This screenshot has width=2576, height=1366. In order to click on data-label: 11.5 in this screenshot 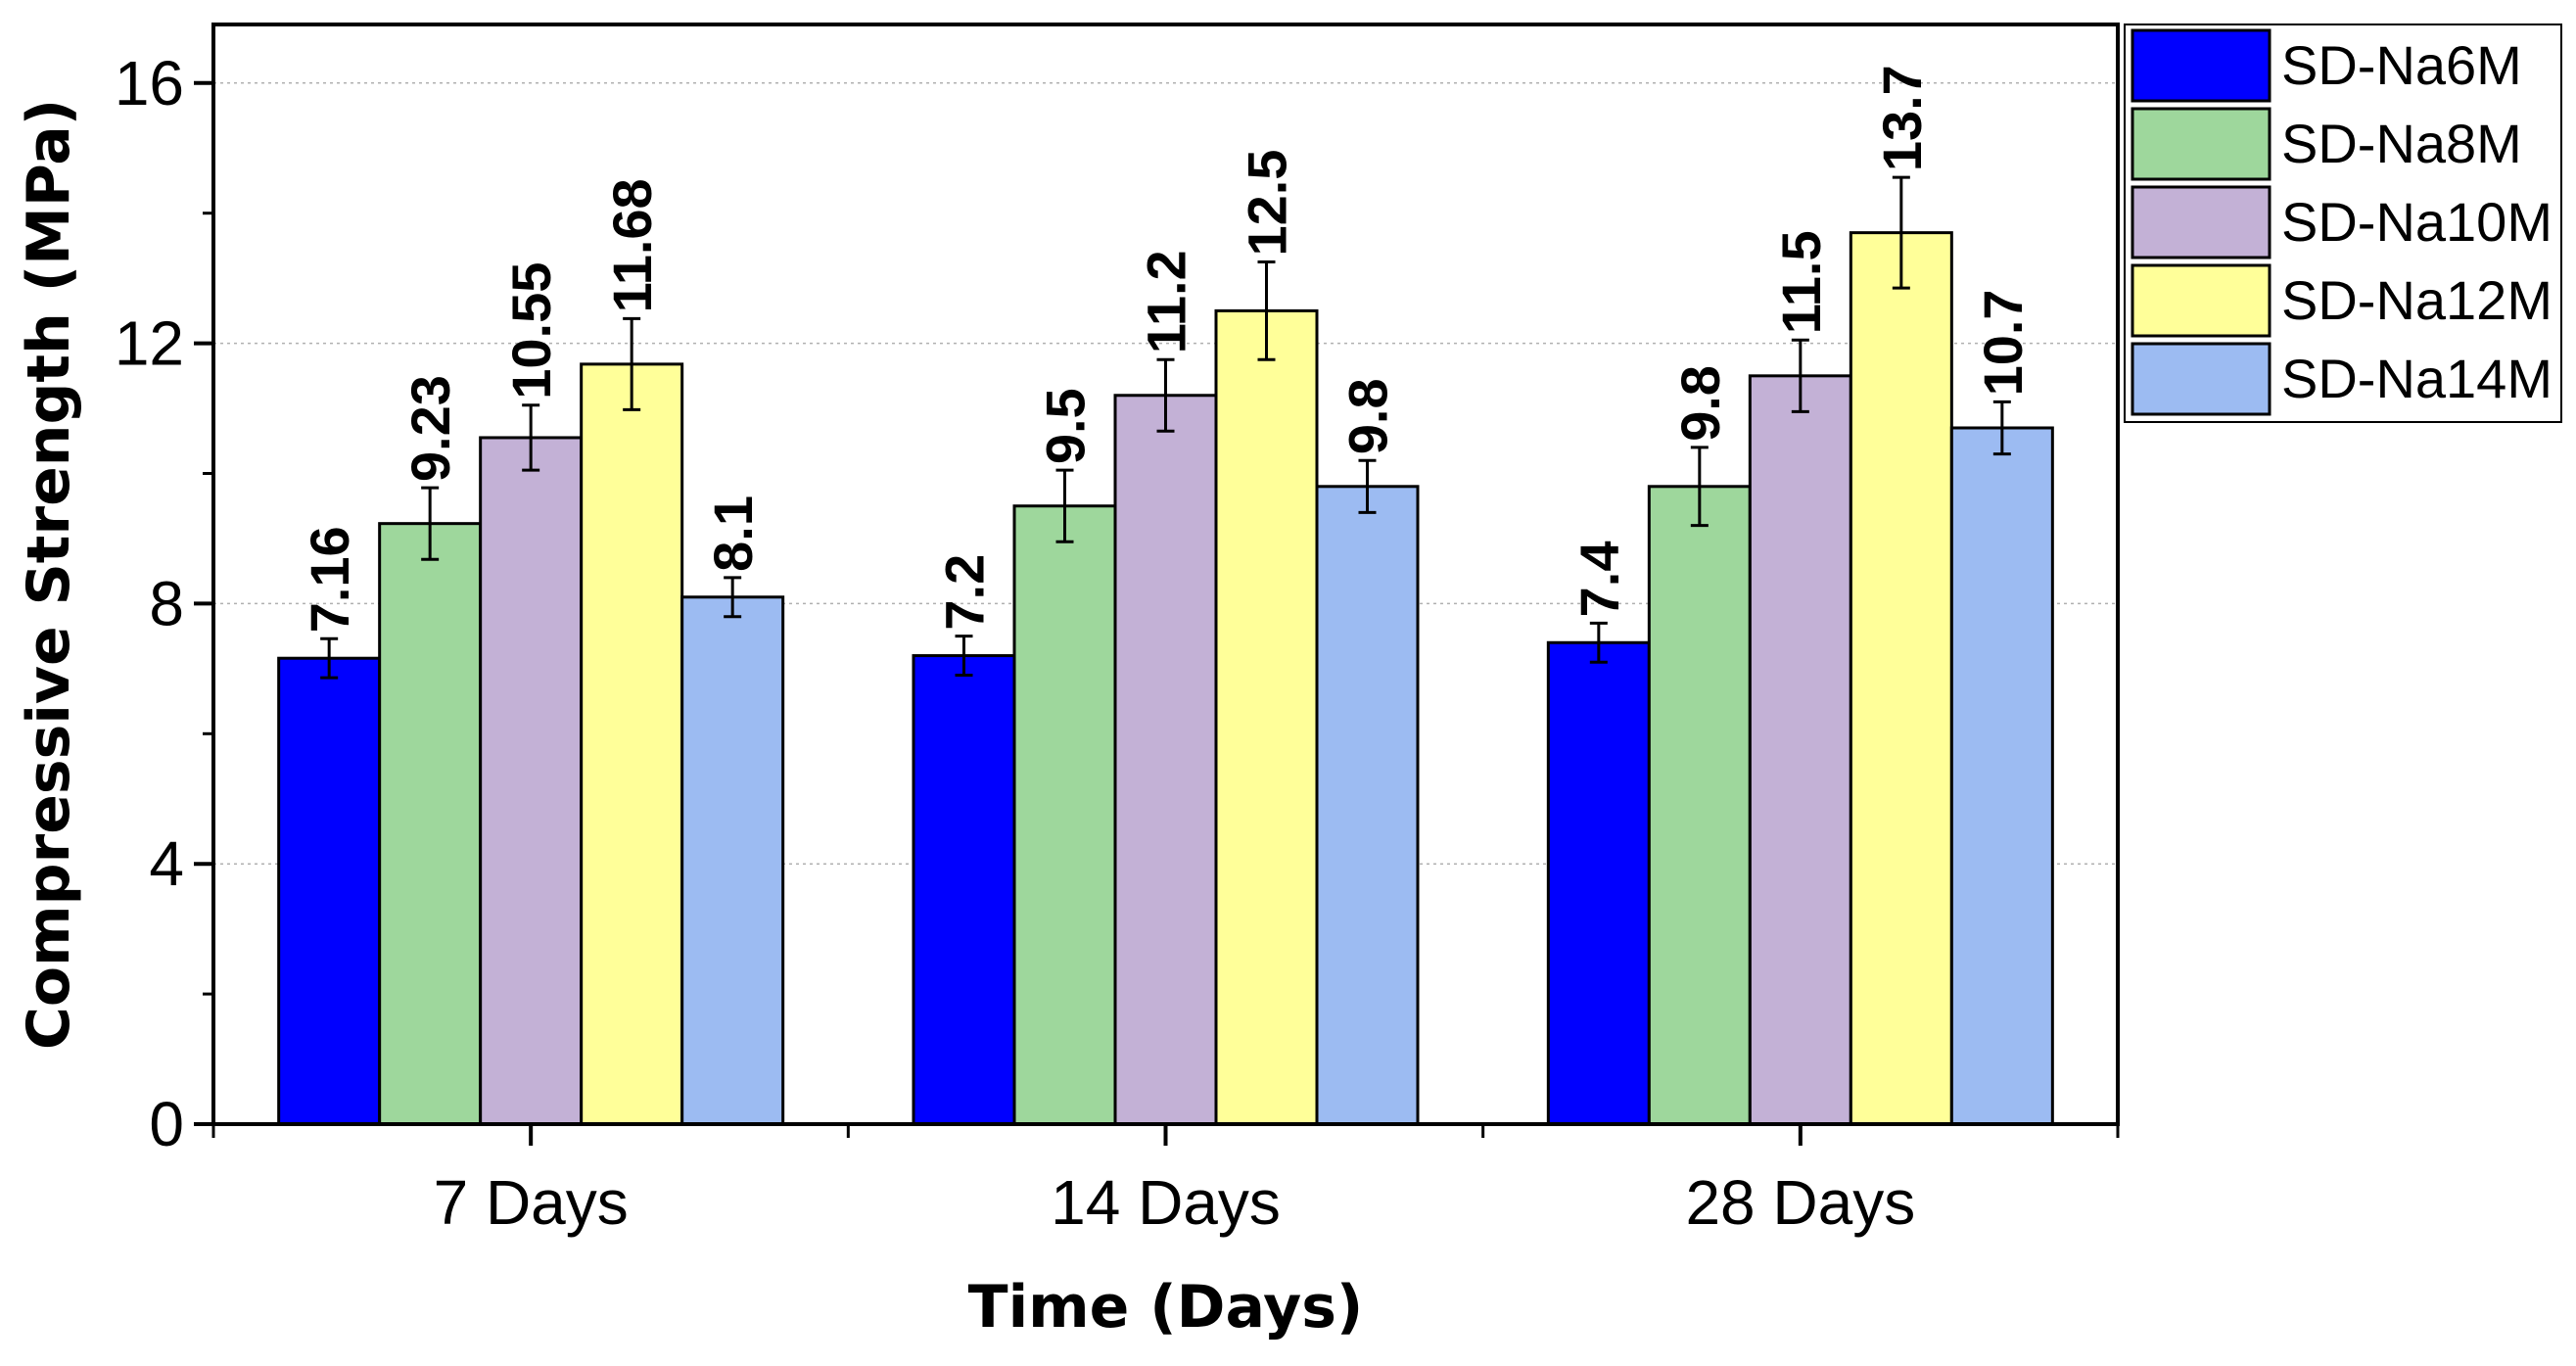, I will do `click(1801, 282)`.